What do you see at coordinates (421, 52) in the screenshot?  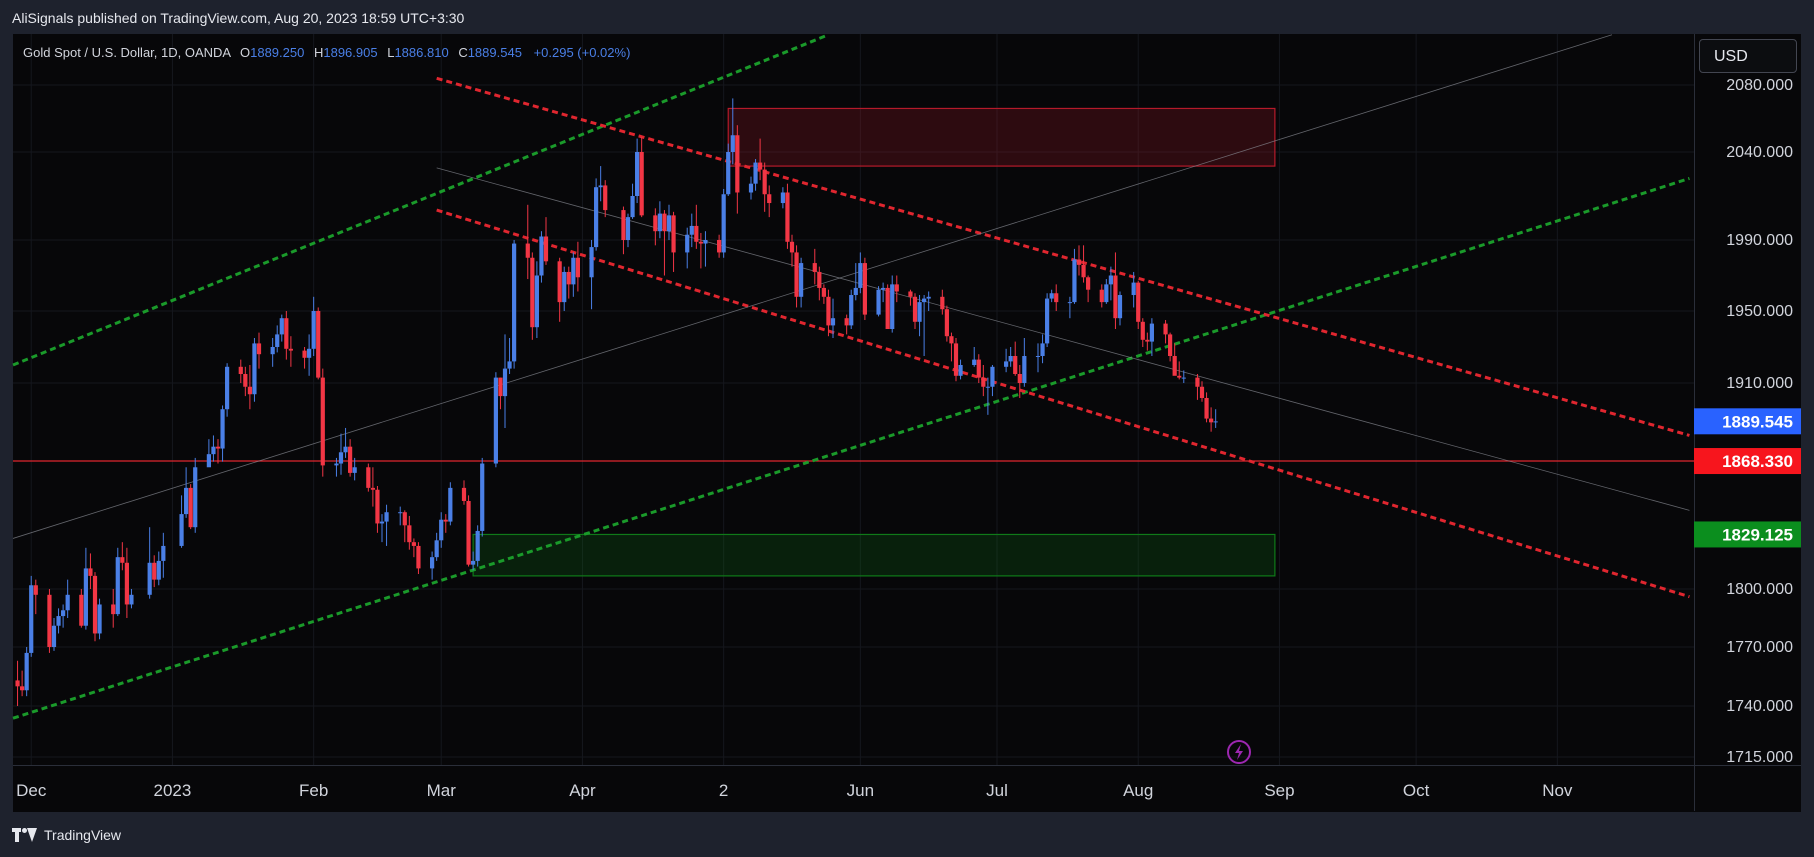 I see `low-value: 1886.810` at bounding box center [421, 52].